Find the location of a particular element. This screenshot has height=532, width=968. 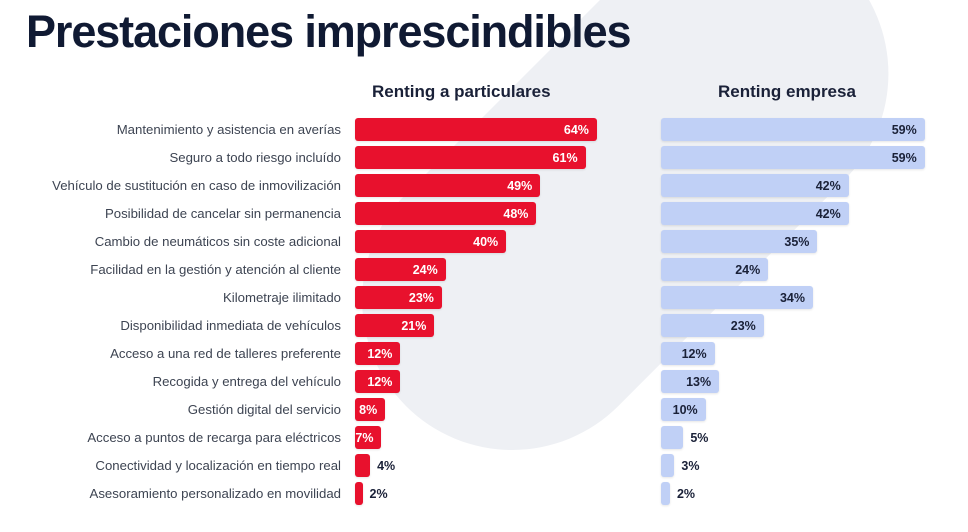

chart-row: Seguro a todo riesgo incluído 61% 59% is located at coordinates (484, 160).